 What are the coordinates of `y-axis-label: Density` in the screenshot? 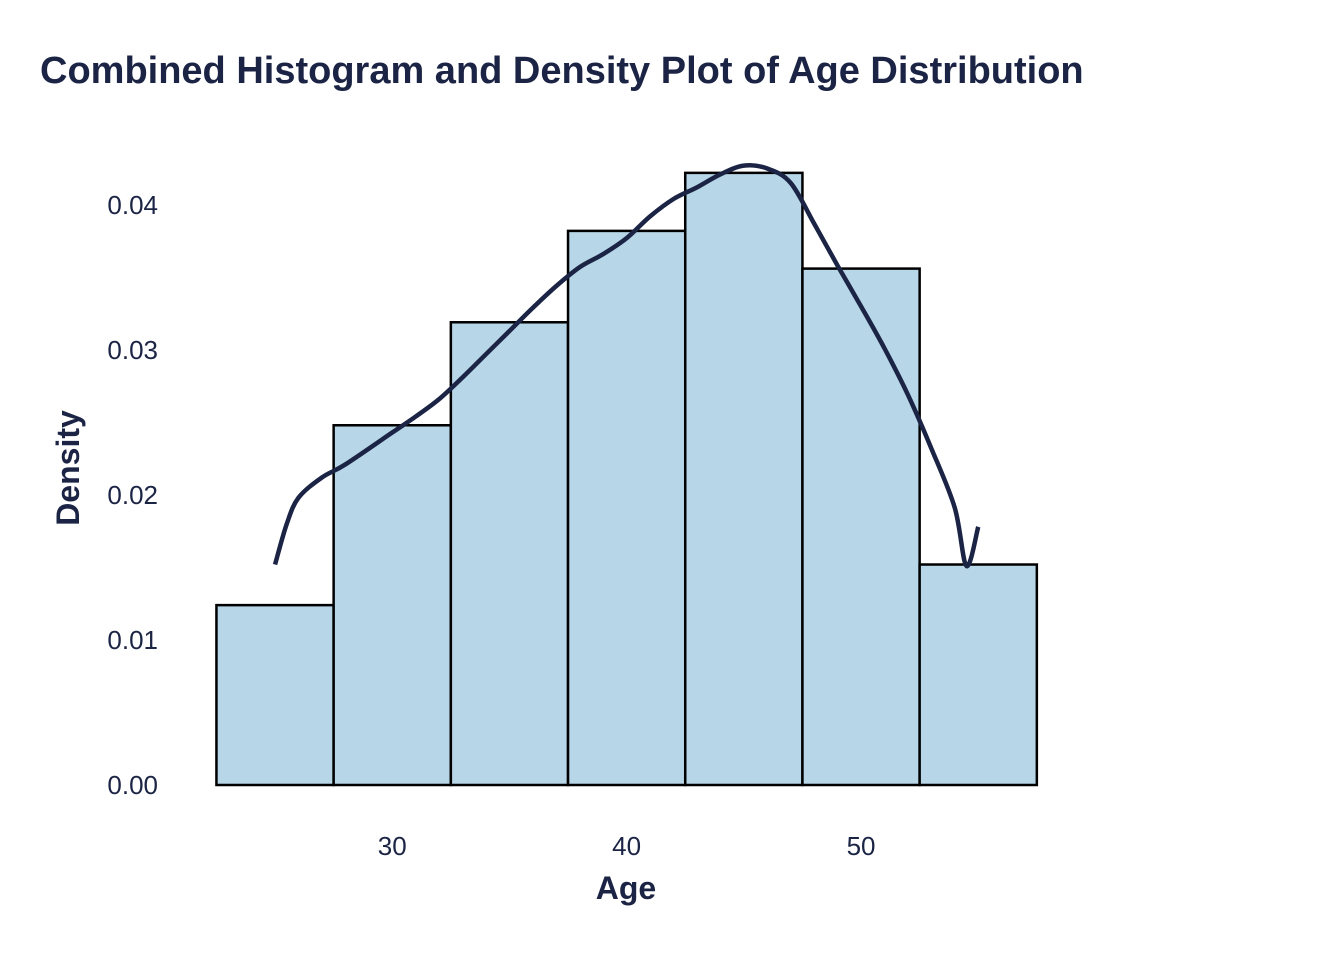 It's located at (68, 468).